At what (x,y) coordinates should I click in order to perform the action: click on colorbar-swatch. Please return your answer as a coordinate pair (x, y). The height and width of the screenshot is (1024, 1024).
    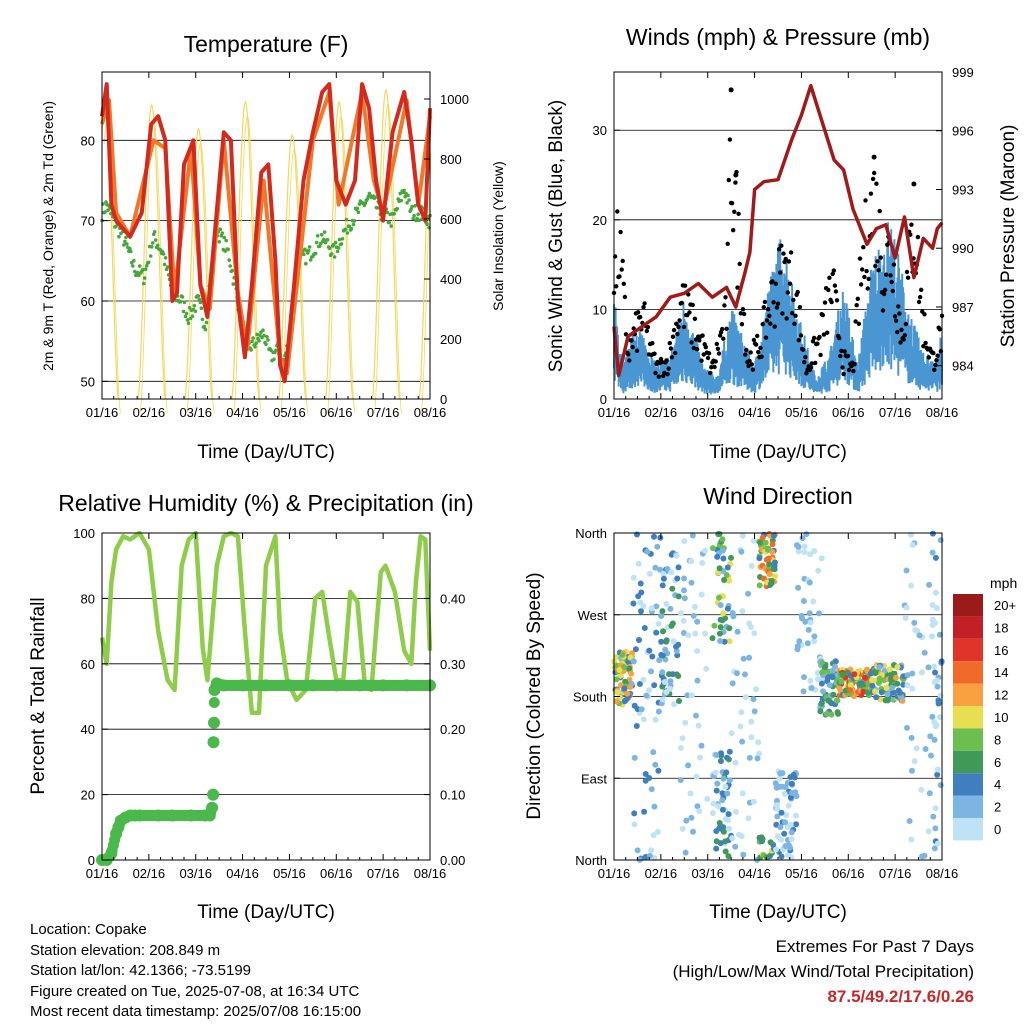
    Looking at the image, I should click on (968, 739).